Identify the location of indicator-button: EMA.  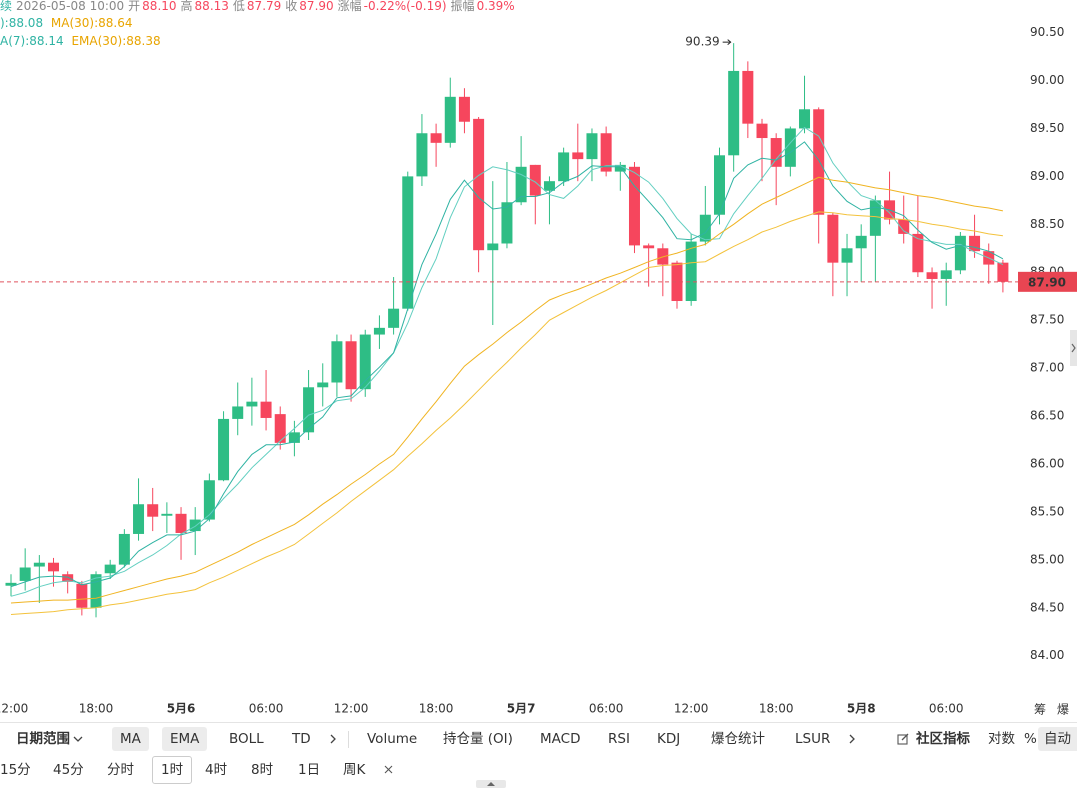
(185, 739).